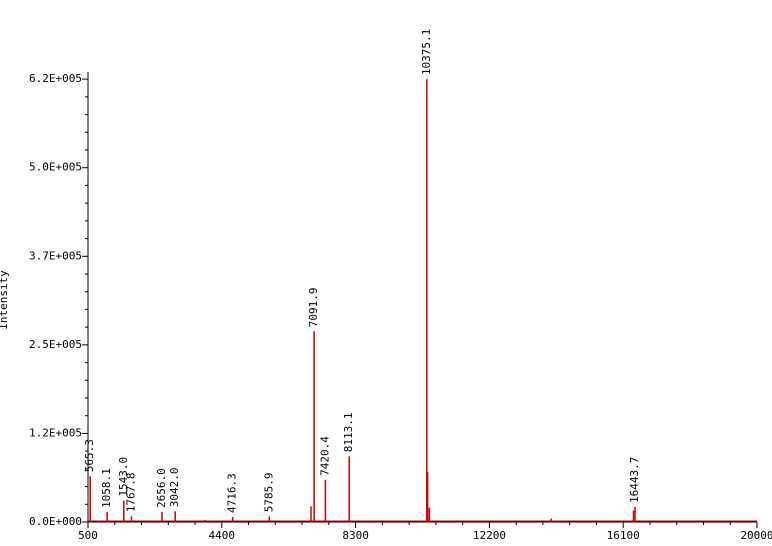  What do you see at coordinates (324, 456) in the screenshot?
I see `peak-label: 7420.4` at bounding box center [324, 456].